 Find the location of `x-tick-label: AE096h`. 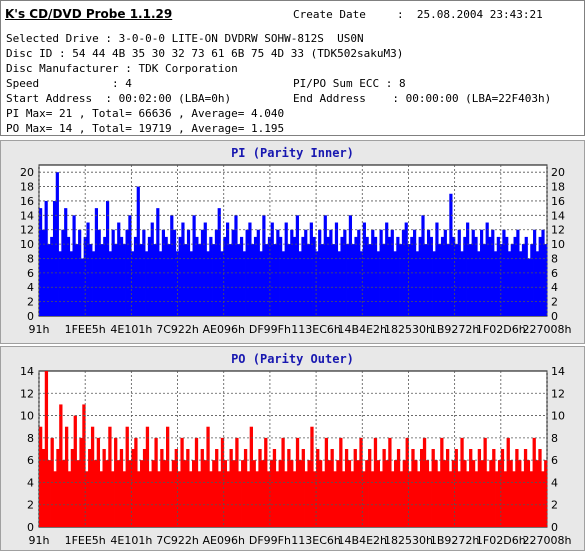

x-tick-label: AE096h is located at coordinates (224, 540).